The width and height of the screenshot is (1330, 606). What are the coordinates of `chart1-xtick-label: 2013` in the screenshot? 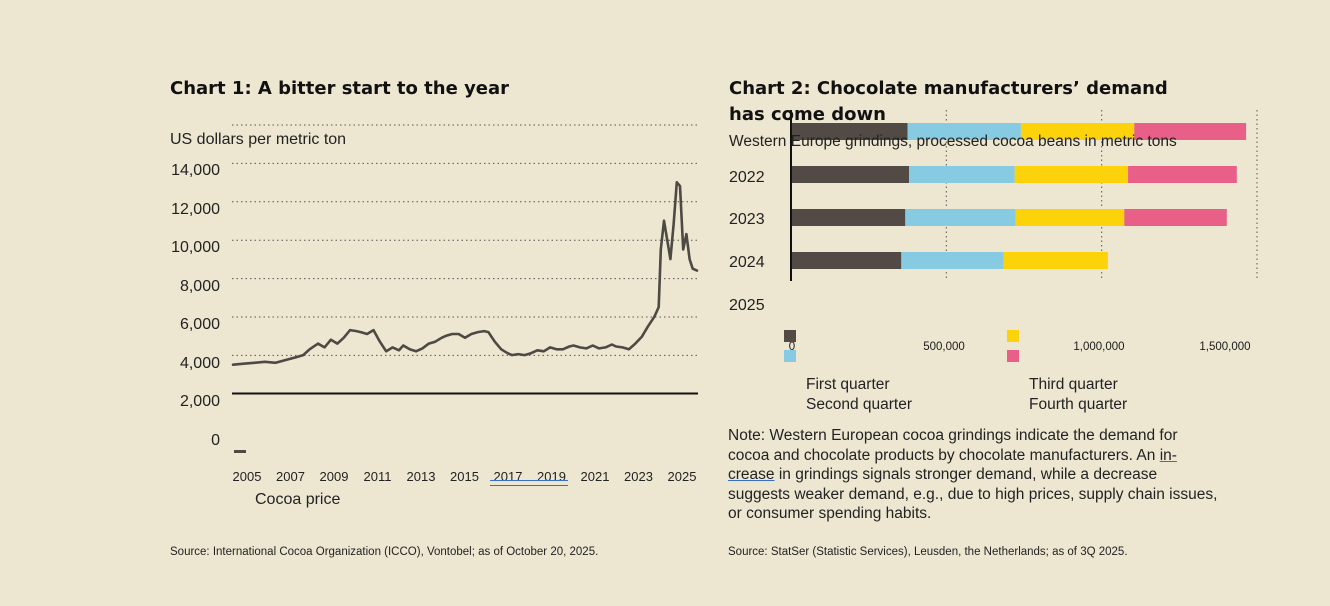 It's located at (421, 476).